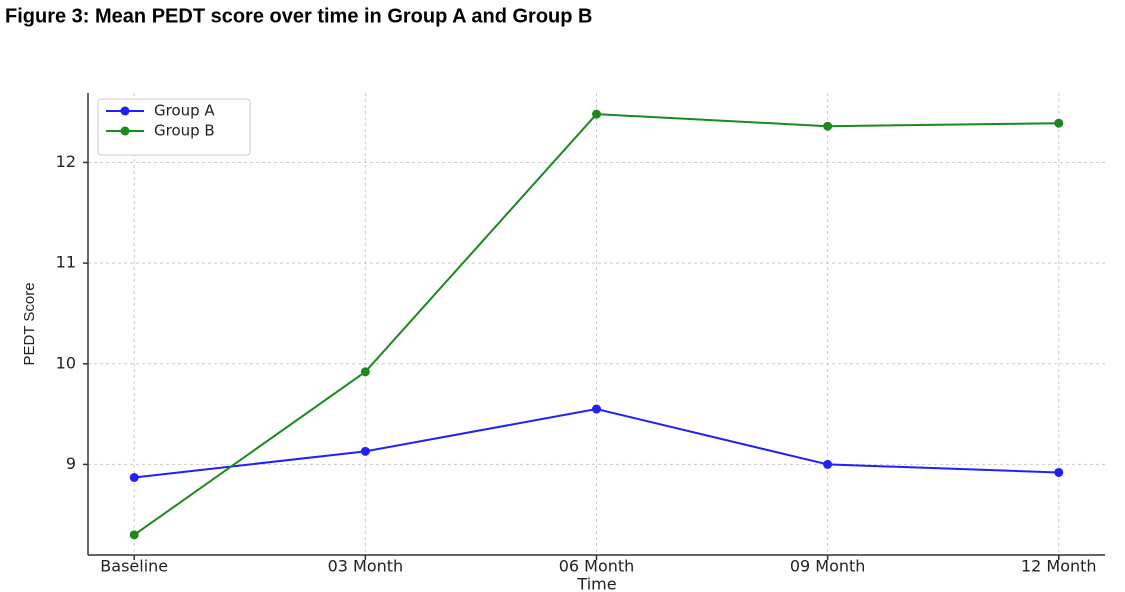  What do you see at coordinates (134, 566) in the screenshot?
I see `x-tick-label: Baseline` at bounding box center [134, 566].